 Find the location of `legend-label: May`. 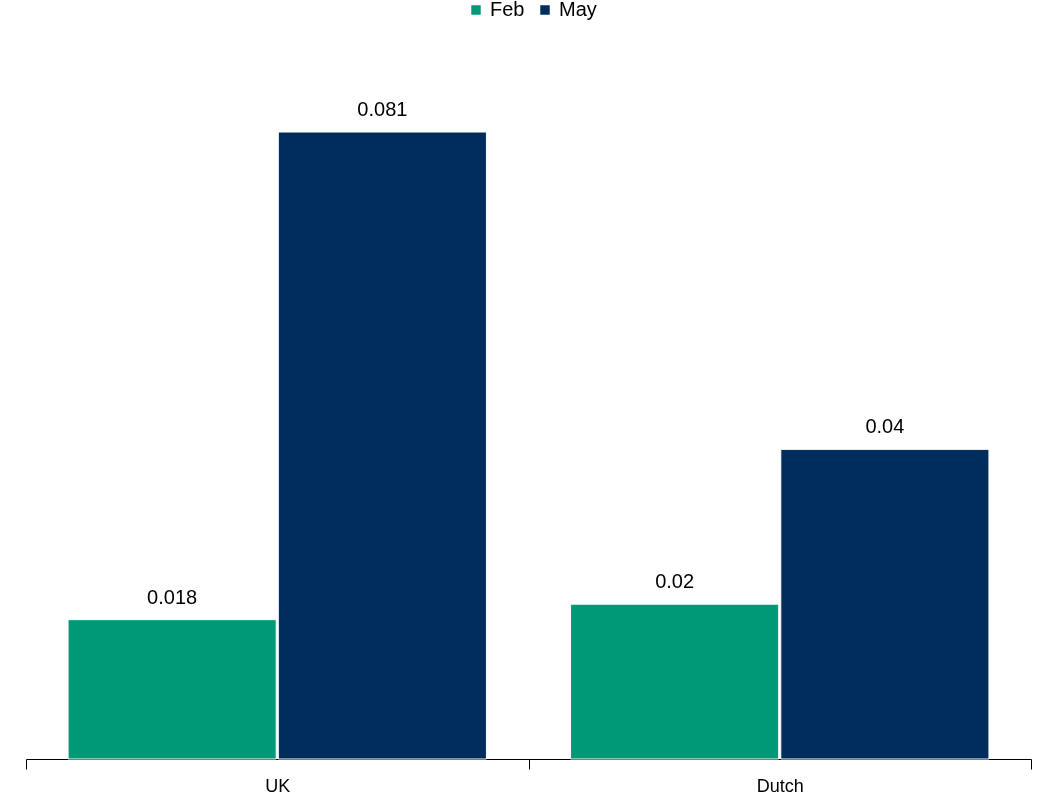

legend-label: May is located at coordinates (578, 10).